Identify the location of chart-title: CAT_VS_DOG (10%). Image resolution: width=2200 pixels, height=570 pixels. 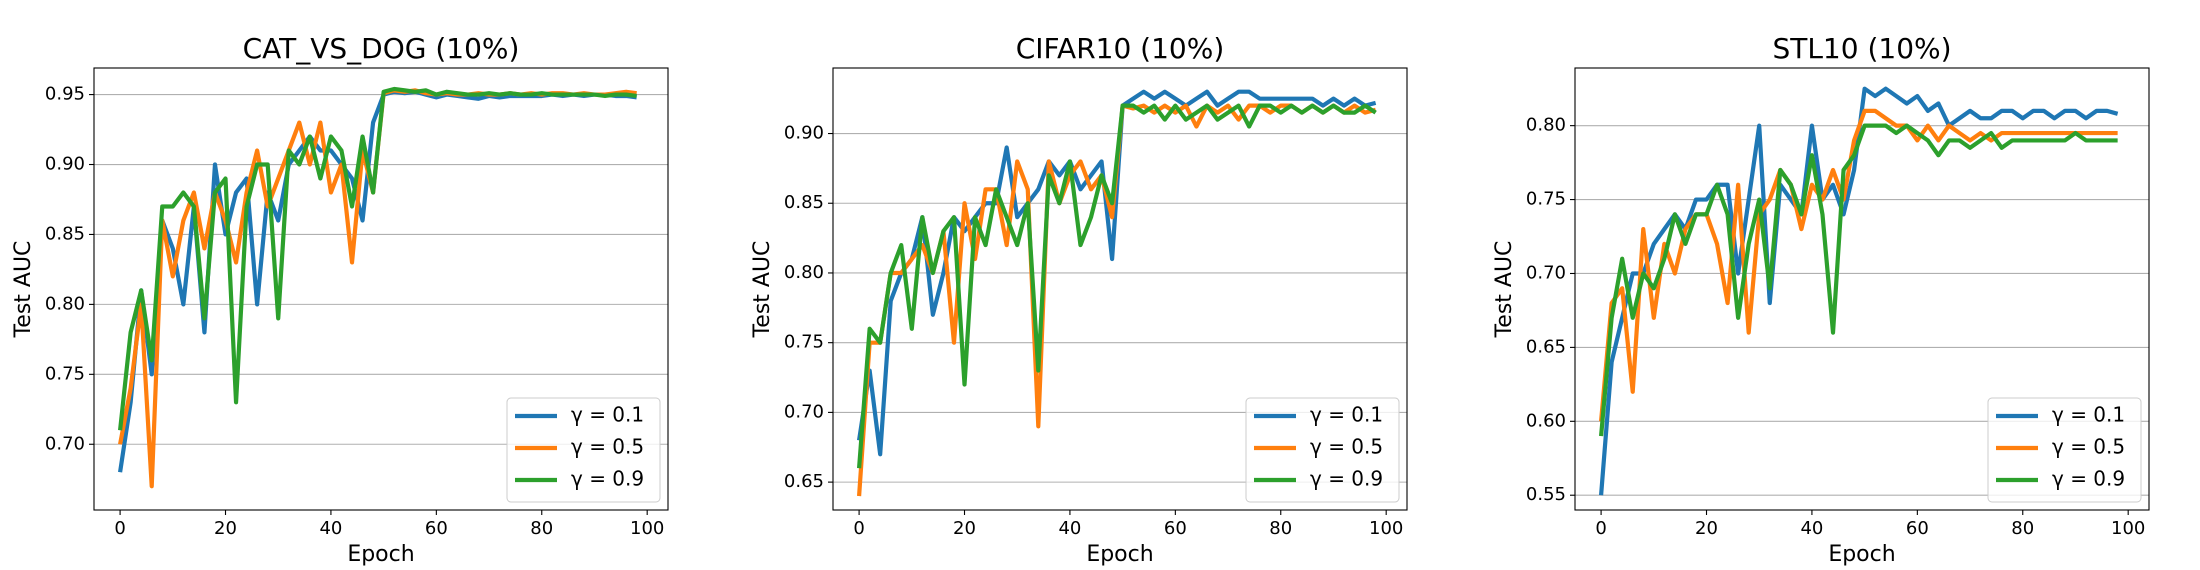
(381, 48).